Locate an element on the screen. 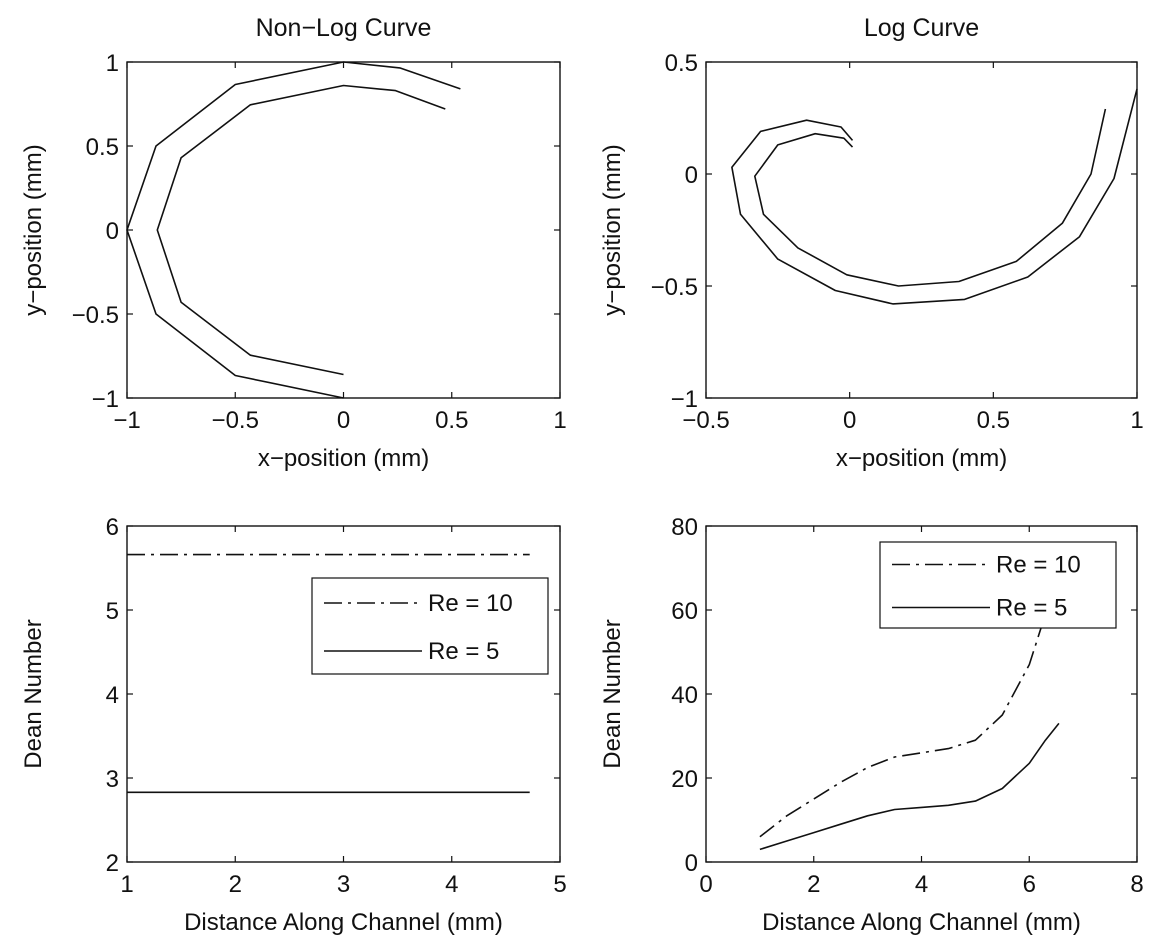  x-tick-label: −1 is located at coordinates (126, 420).